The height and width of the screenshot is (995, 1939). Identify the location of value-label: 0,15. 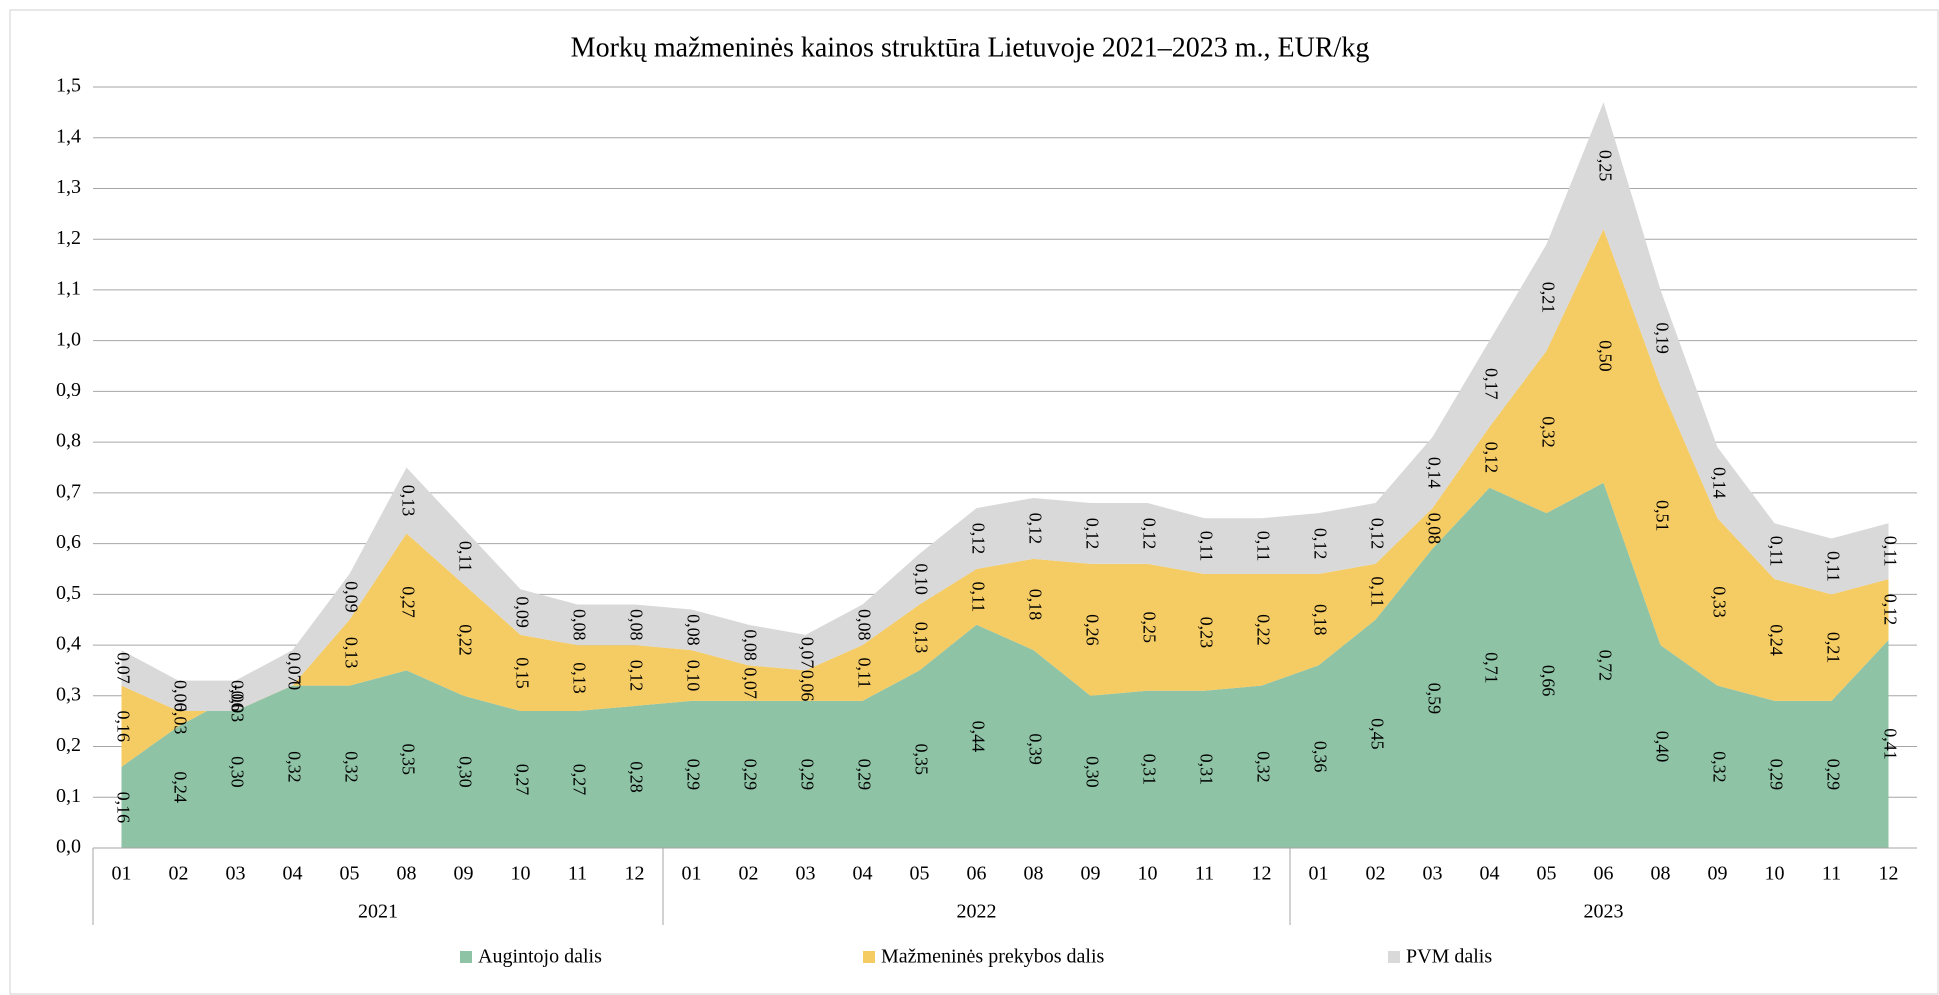
(522, 673).